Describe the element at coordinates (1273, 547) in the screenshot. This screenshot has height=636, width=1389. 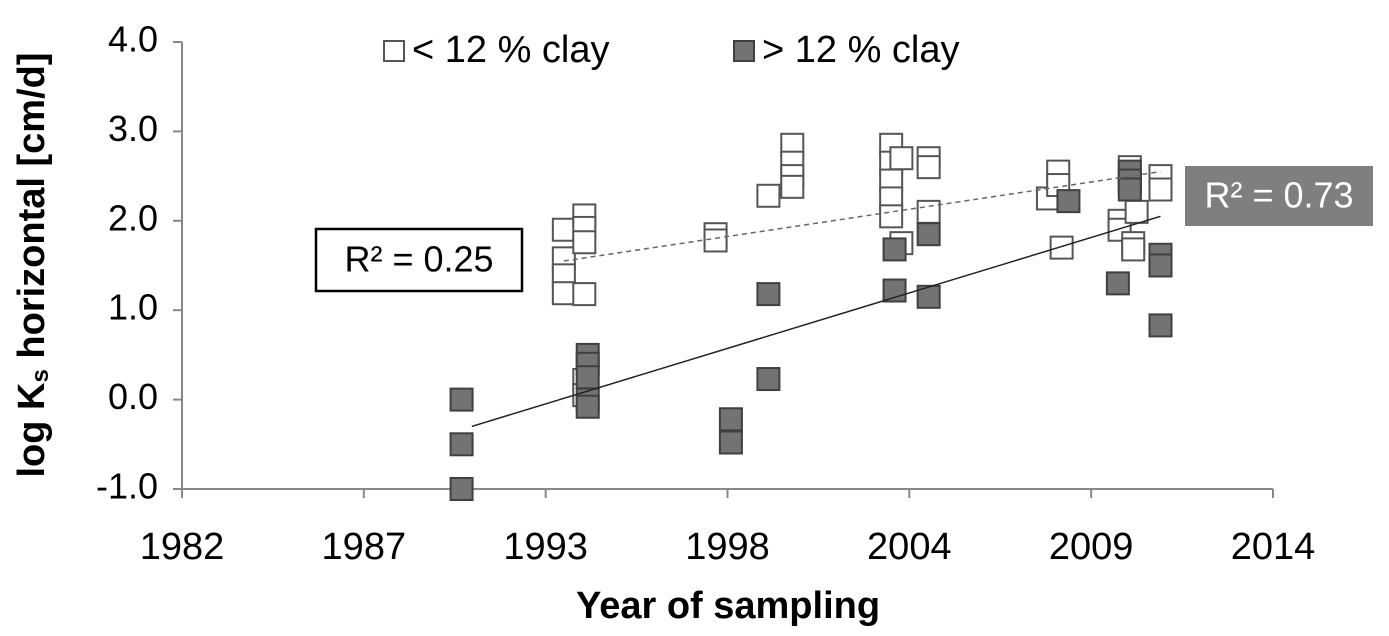
I see `x-tick-label: 2014` at that location.